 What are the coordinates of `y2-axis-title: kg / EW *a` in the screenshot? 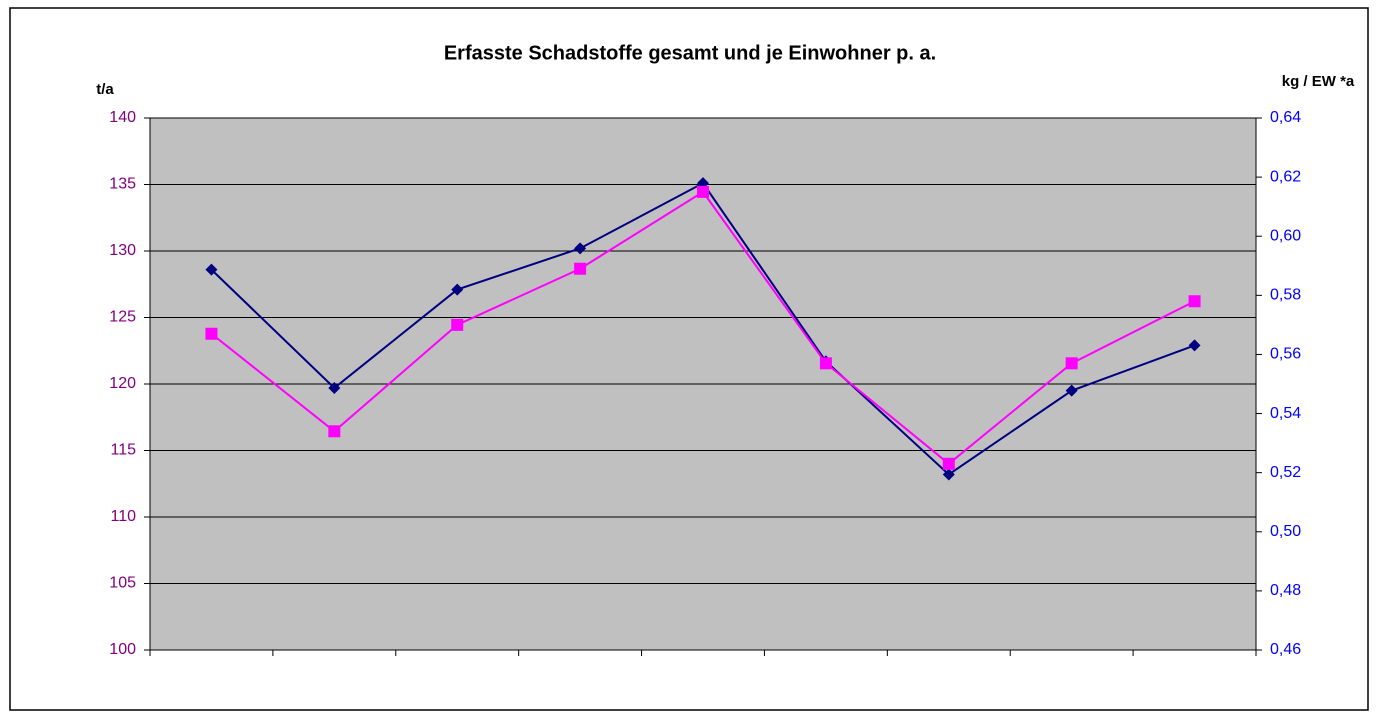 It's located at (1318, 81).